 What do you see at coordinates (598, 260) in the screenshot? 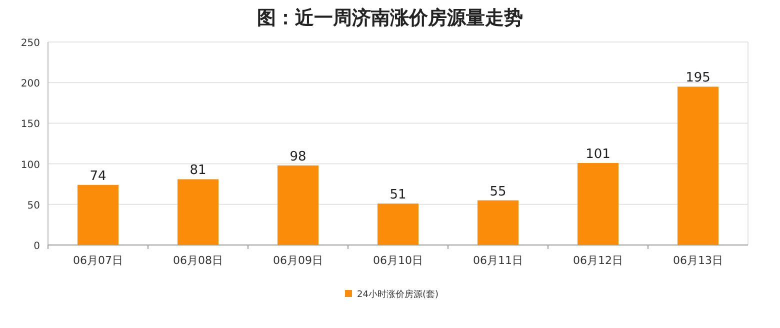
I see `x-tick-label: 06月12日` at bounding box center [598, 260].